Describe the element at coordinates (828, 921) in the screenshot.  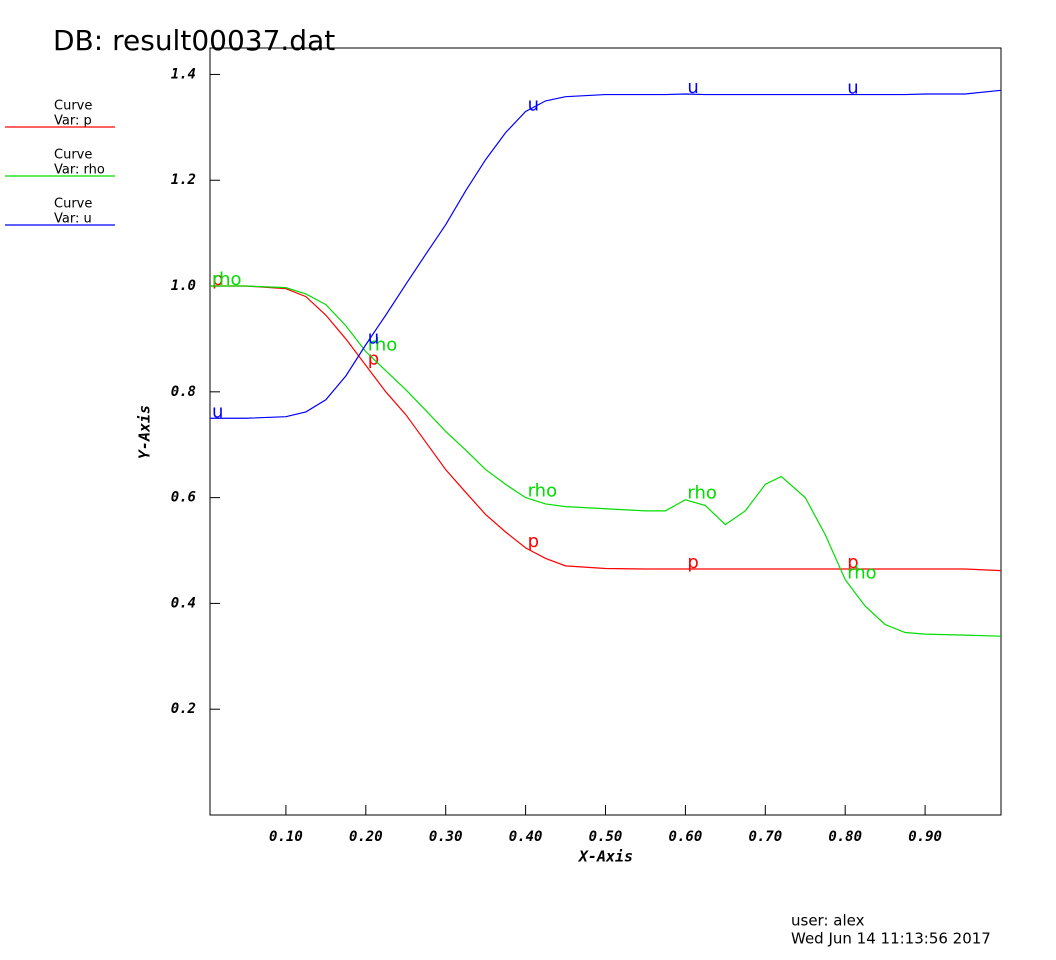
I see `user-label: user: alex` at that location.